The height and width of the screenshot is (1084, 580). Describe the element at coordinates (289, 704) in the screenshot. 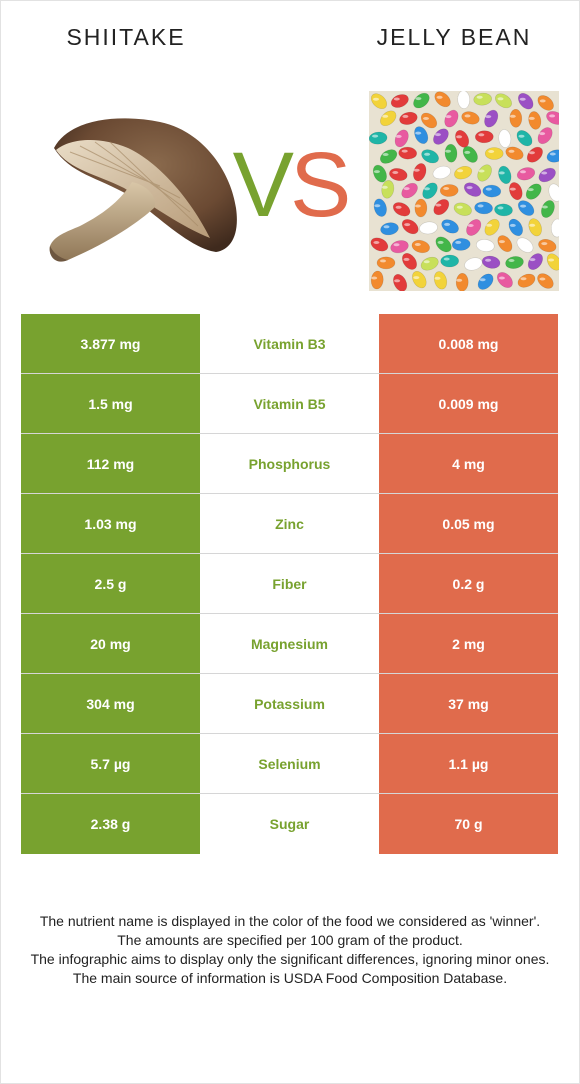

I see `table-row: 304 mg Potassium 37 mg` at that location.